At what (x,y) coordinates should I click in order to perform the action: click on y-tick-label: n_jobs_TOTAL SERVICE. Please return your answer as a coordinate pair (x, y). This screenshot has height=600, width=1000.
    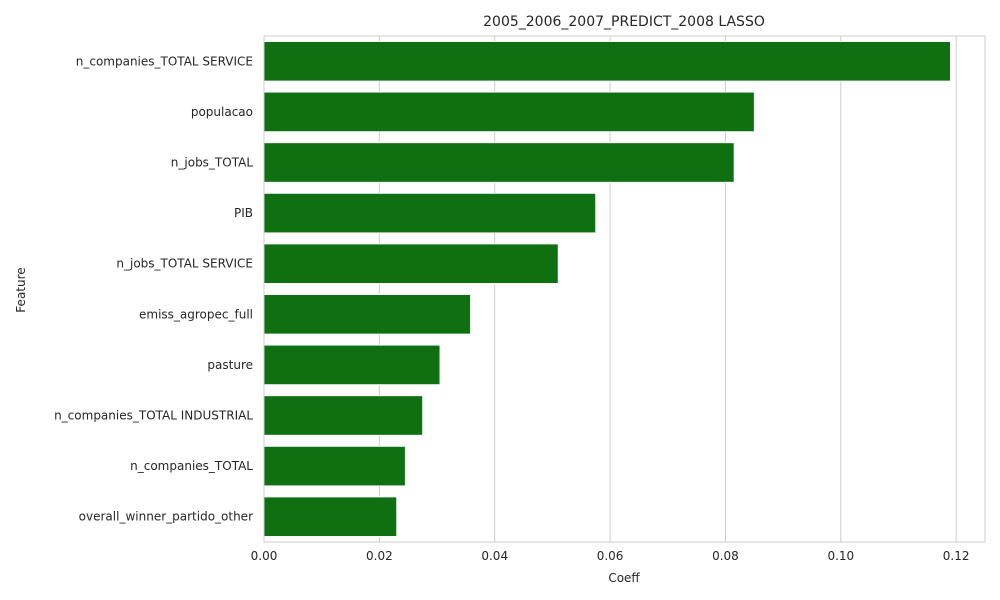
    Looking at the image, I should click on (184, 264).